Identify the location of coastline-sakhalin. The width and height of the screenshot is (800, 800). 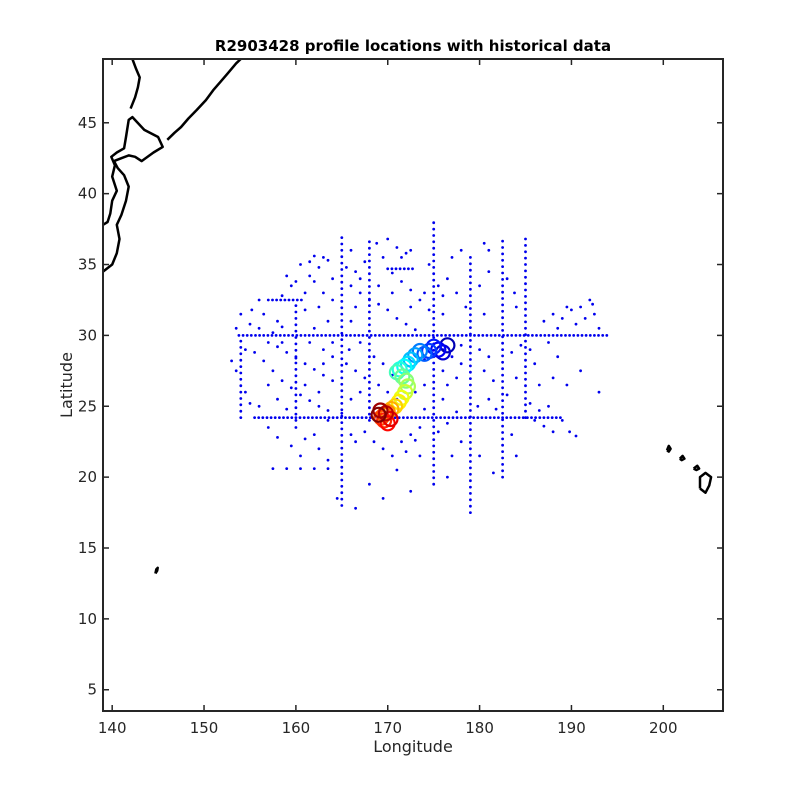
(135, 84).